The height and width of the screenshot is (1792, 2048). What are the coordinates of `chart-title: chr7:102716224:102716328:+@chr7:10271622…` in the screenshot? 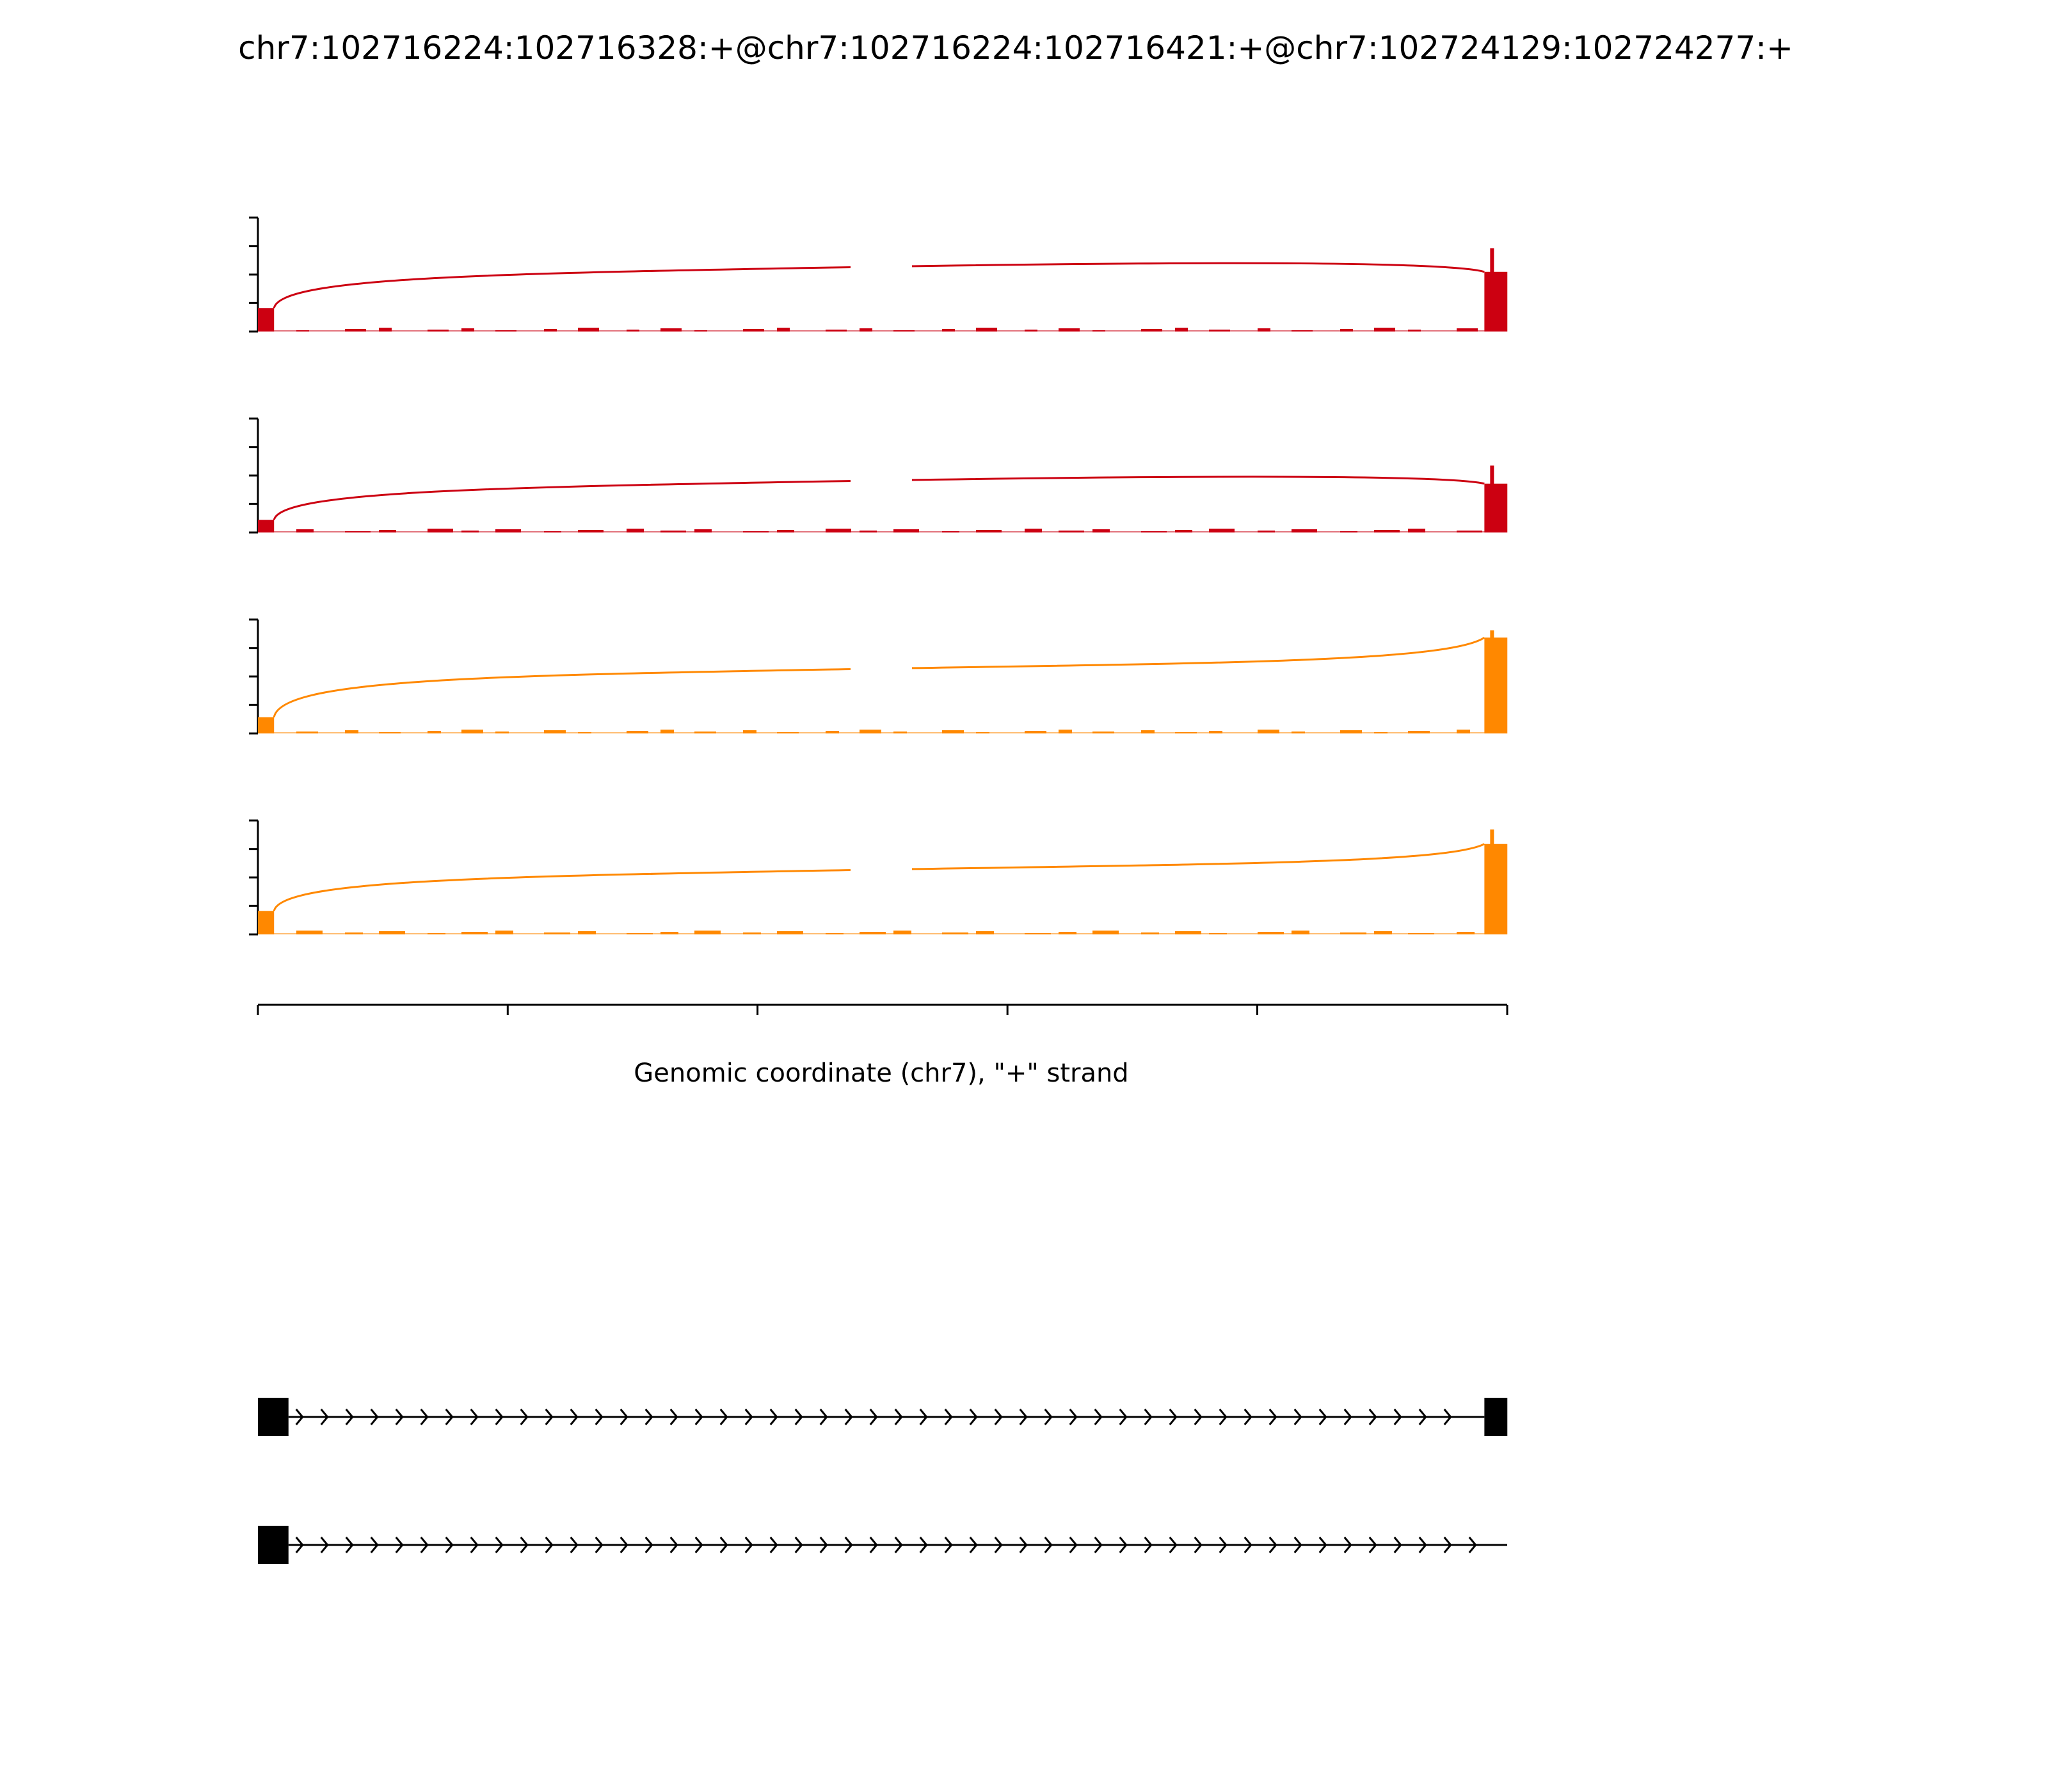 It's located at (1015, 48).